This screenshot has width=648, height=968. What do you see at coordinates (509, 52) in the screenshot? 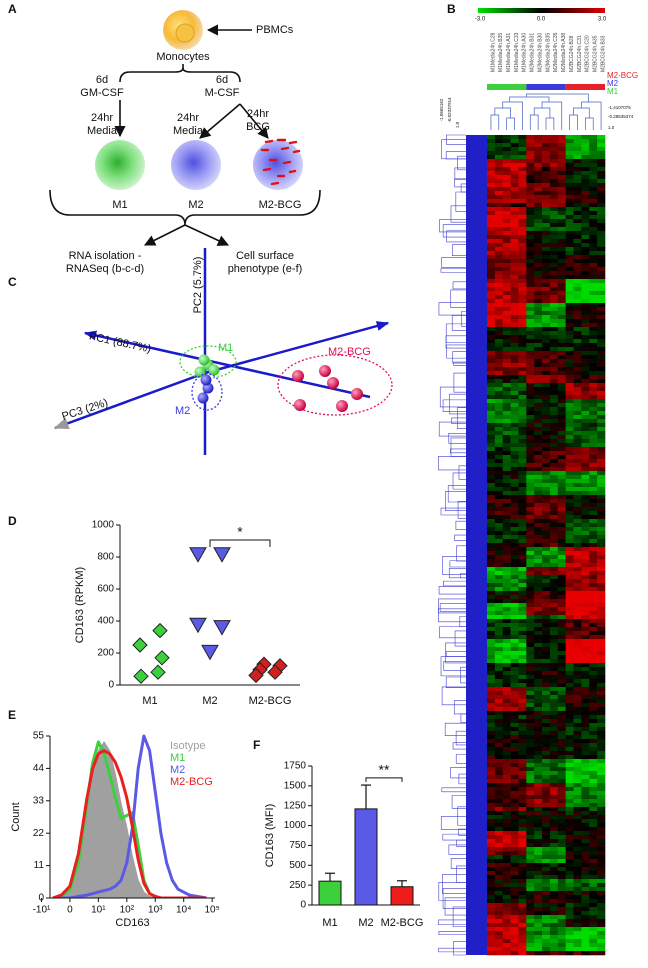
I see `sample-label: M1Media24h.A31` at bounding box center [509, 52].